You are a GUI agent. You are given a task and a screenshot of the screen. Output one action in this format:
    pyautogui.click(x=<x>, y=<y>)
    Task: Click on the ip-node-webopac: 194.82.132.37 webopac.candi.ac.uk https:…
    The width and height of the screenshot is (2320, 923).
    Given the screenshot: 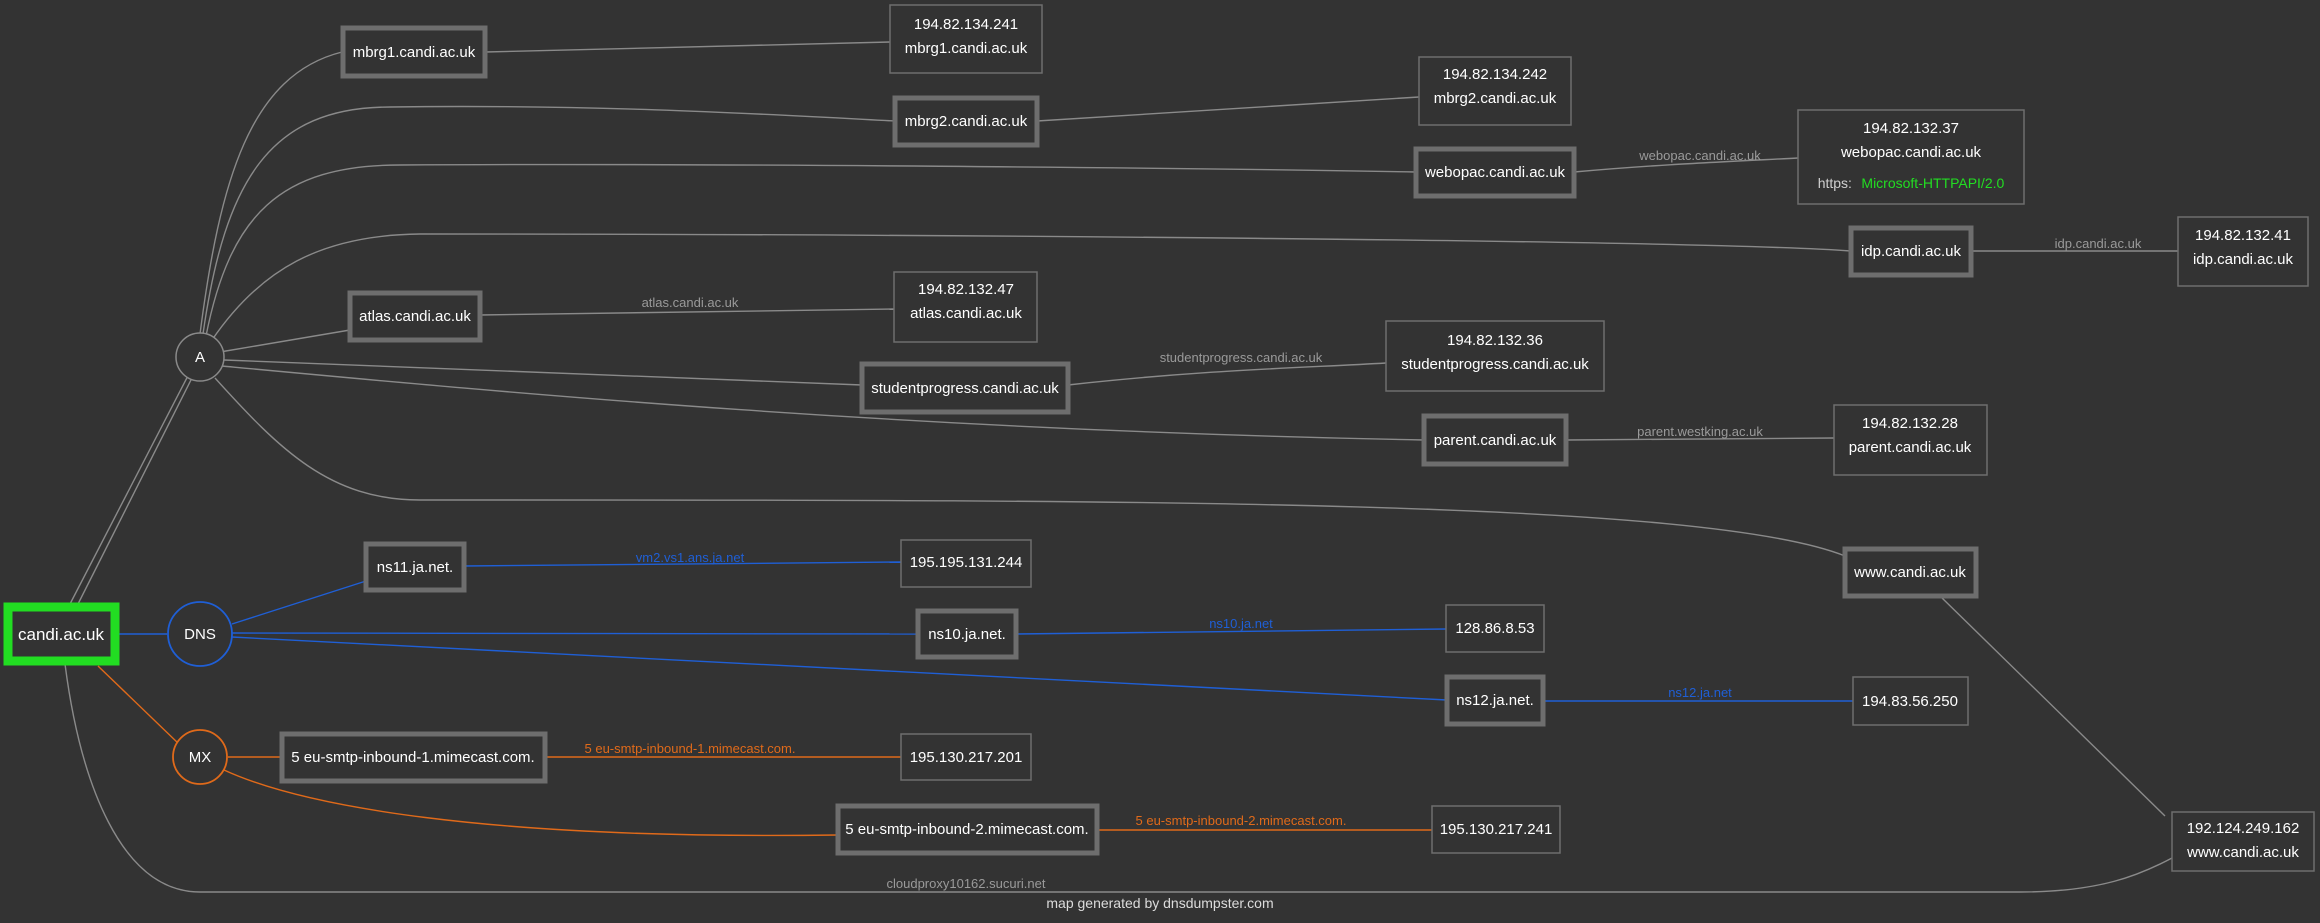 What is the action you would take?
    pyautogui.click(x=1911, y=157)
    